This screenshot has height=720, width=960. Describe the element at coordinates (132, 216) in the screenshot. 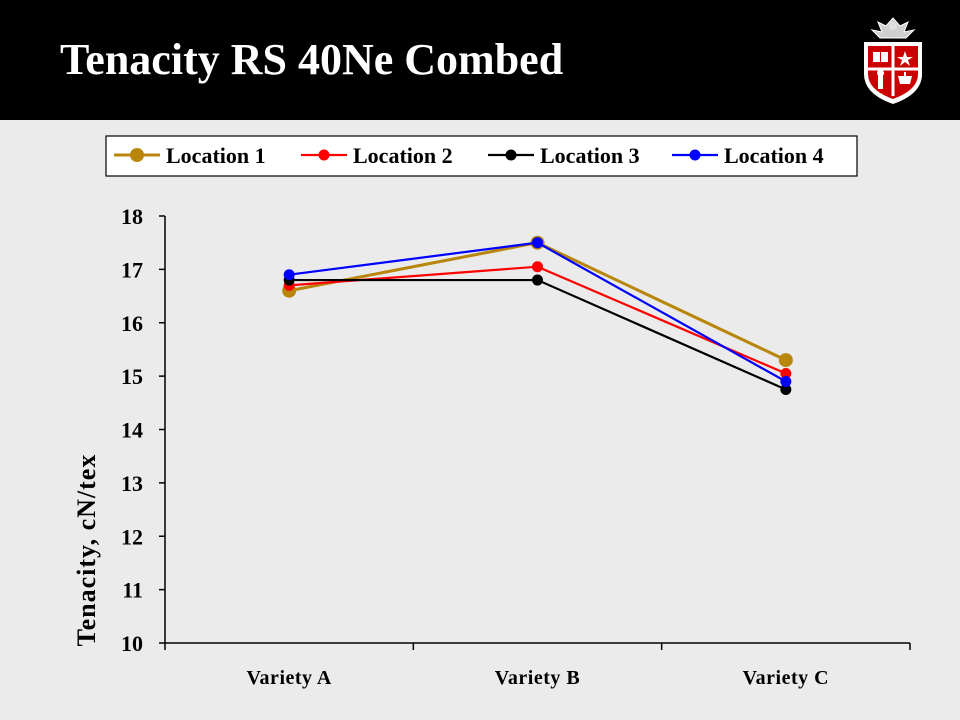

I see `y-tick-label: 18` at that location.